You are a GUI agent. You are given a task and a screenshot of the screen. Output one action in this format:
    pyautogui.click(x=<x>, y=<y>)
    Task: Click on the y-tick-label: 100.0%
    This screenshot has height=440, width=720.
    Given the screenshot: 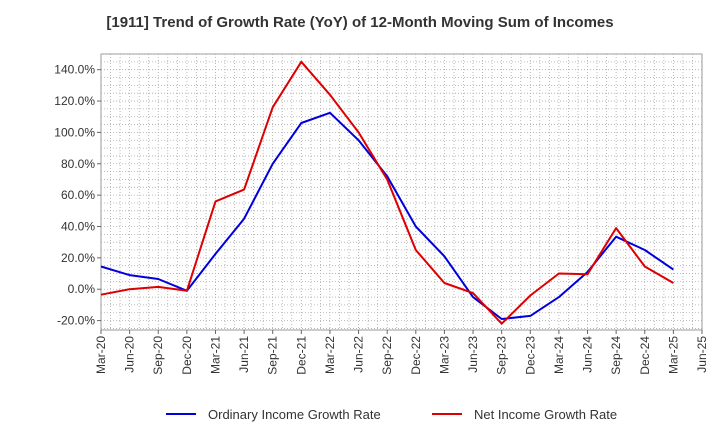 What is the action you would take?
    pyautogui.click(x=74, y=132)
    